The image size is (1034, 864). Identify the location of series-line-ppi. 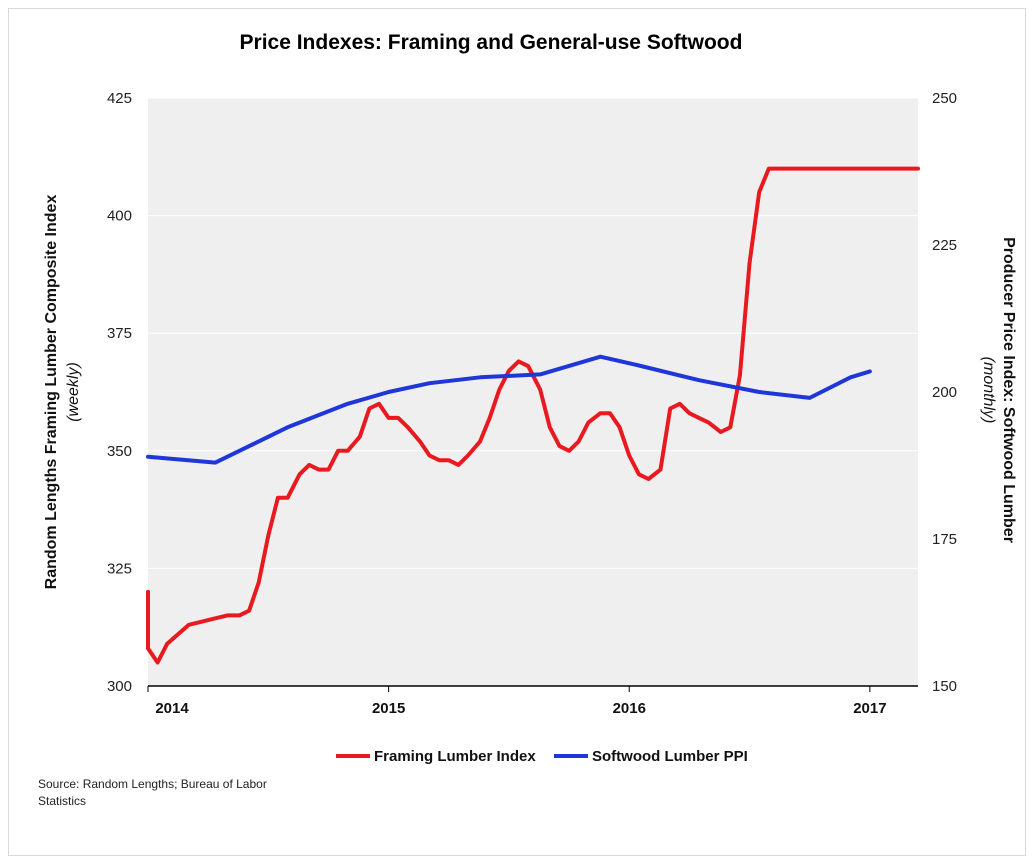
(509, 409).